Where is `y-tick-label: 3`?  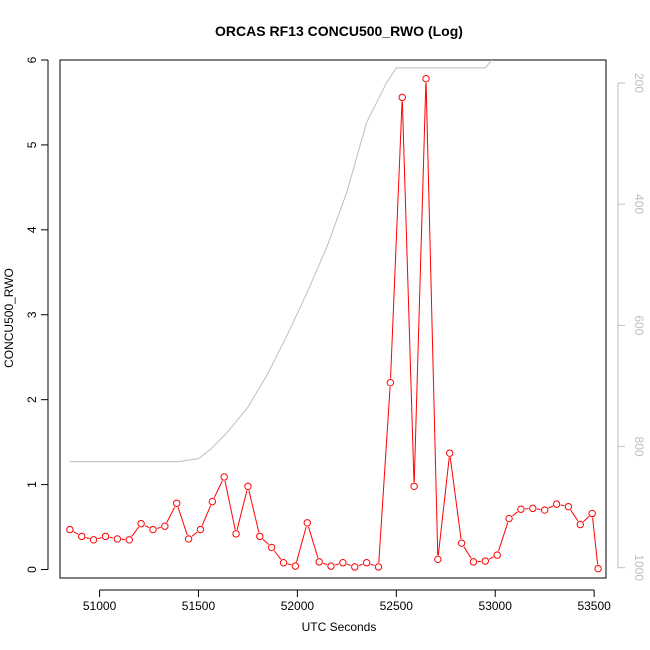
y-tick-label: 3 is located at coordinates (32, 314).